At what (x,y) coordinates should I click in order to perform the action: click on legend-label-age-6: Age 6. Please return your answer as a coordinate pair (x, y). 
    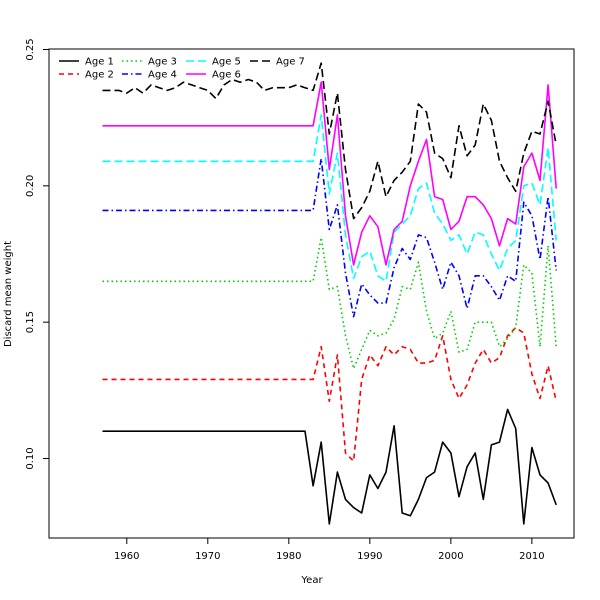
    Looking at the image, I should click on (226, 75).